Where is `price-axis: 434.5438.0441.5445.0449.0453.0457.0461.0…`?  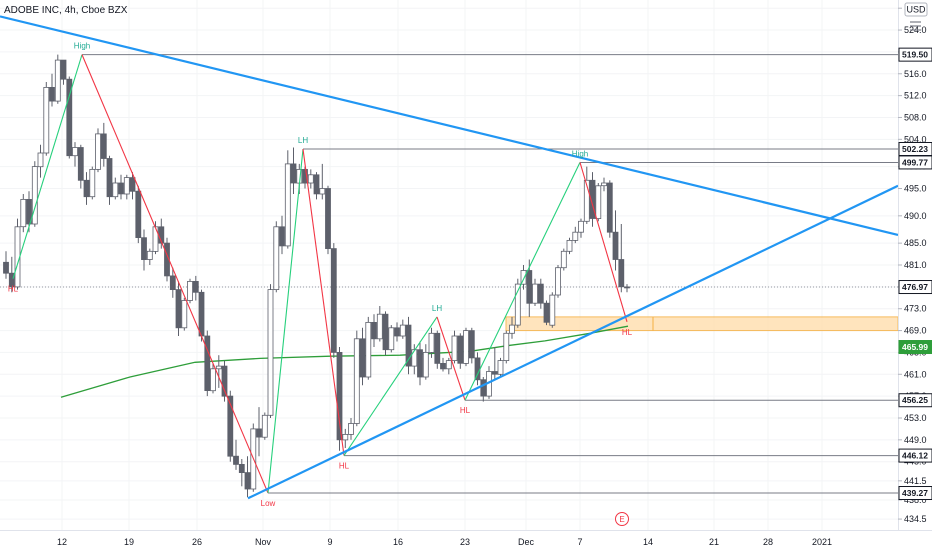 price-axis: 434.5438.0441.5445.0449.0453.0457.0461.0… is located at coordinates (912, 263).